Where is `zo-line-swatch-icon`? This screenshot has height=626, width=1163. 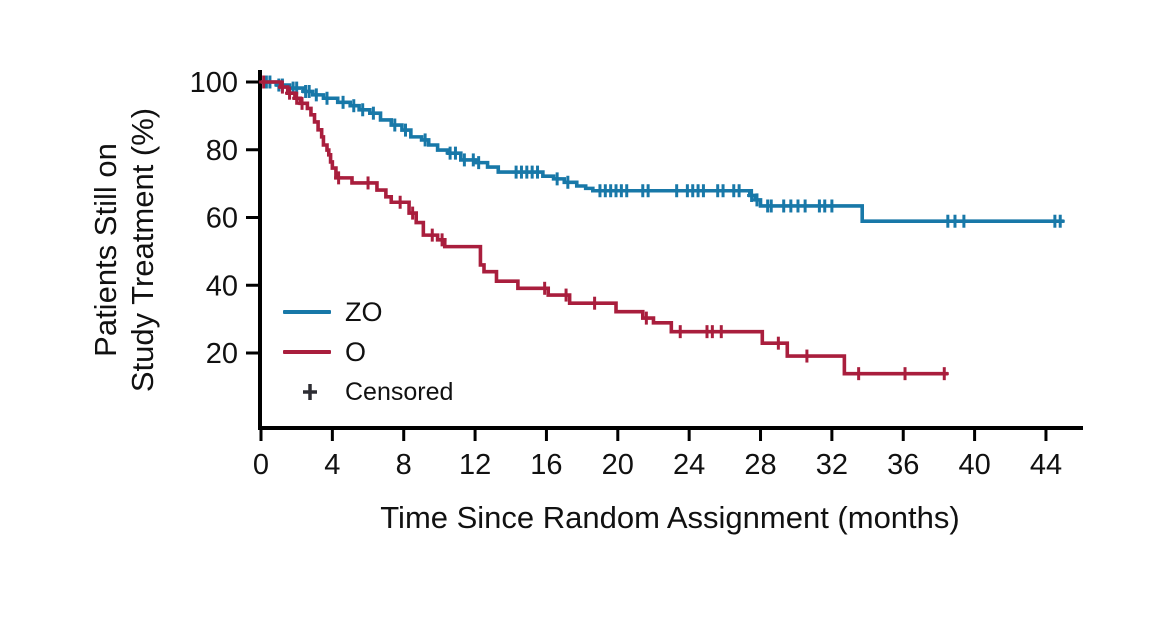 zo-line-swatch-icon is located at coordinates (307, 312).